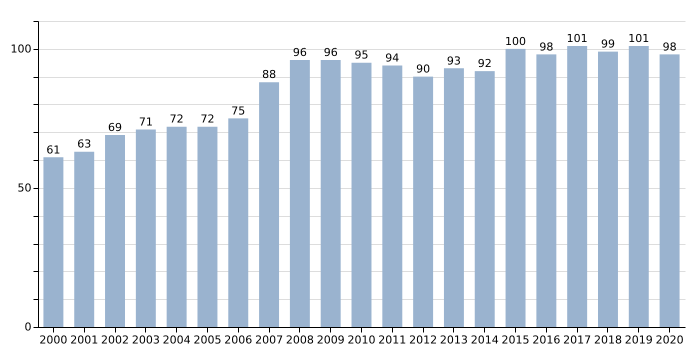  What do you see at coordinates (21, 49) in the screenshot?
I see `y-tick-label: 100` at bounding box center [21, 49].